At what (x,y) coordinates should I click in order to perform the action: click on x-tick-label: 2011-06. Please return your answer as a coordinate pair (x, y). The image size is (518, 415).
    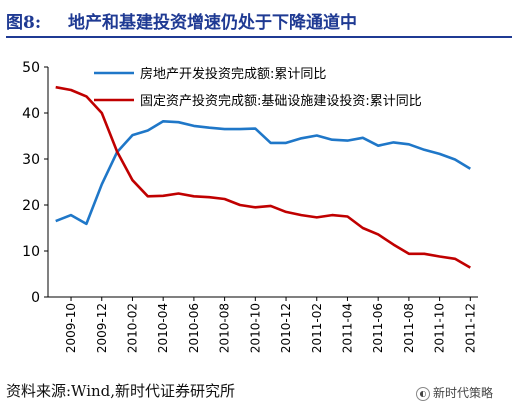
    Looking at the image, I should click on (378, 328).